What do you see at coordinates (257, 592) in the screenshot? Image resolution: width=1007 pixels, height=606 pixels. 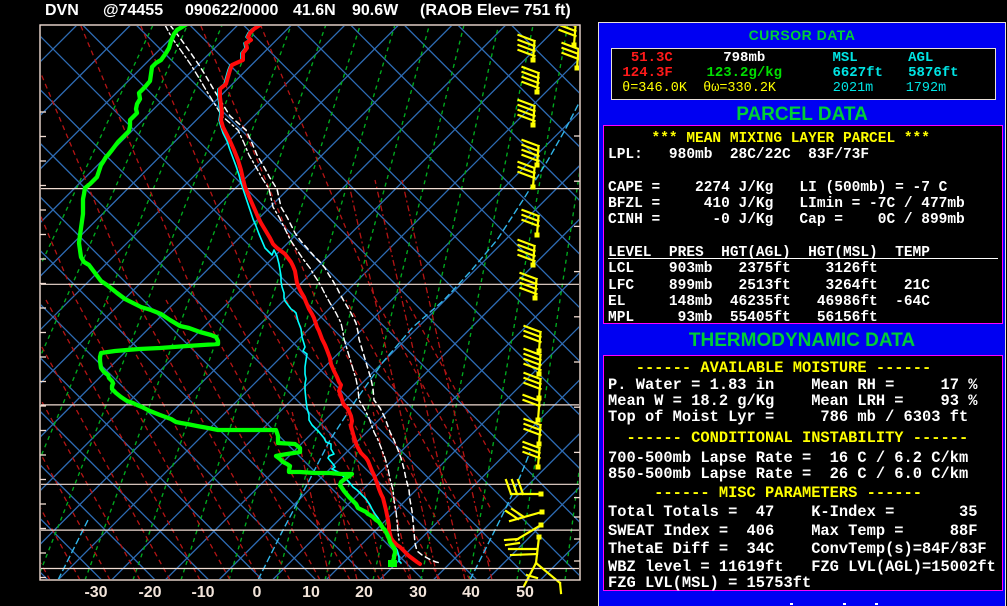 I see `svg-text: 0` at bounding box center [257, 592].